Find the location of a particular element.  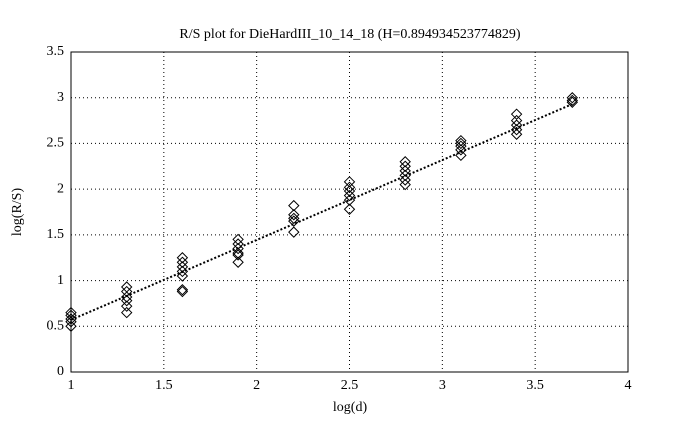

y-tick-label: 1 is located at coordinates (60, 280).